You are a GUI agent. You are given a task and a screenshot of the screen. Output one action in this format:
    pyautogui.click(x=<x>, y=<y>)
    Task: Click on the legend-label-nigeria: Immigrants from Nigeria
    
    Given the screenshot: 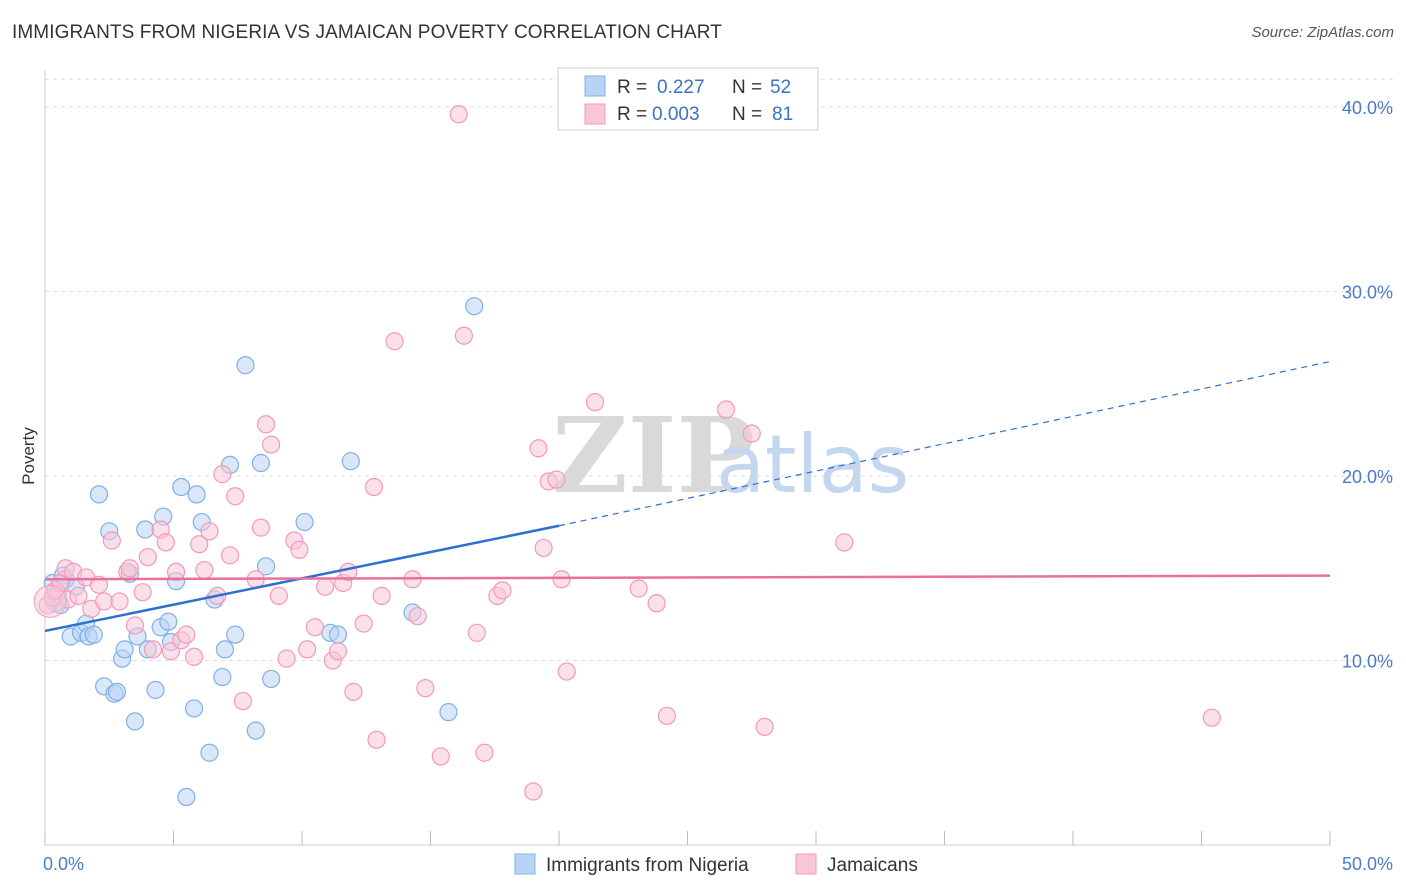 What is the action you would take?
    pyautogui.click(x=647, y=865)
    